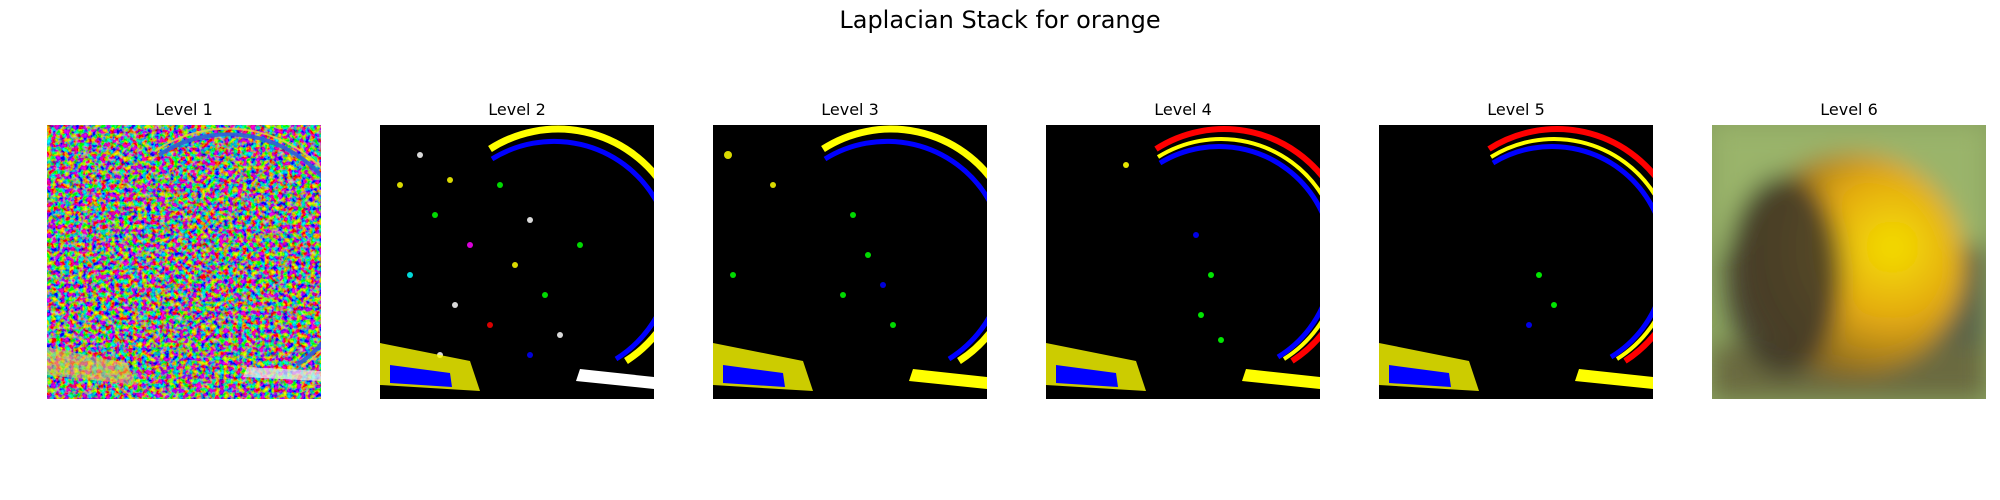  What do you see at coordinates (1849, 262) in the screenshot?
I see `laplacian-level-6-image` at bounding box center [1849, 262].